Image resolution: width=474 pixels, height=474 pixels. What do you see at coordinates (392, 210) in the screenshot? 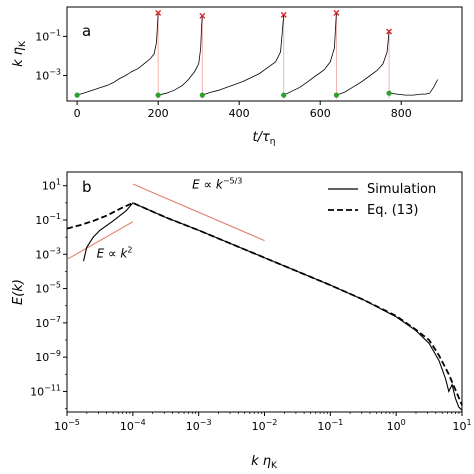
I see `legend-eq13-label: Eq. (13)` at bounding box center [392, 210].